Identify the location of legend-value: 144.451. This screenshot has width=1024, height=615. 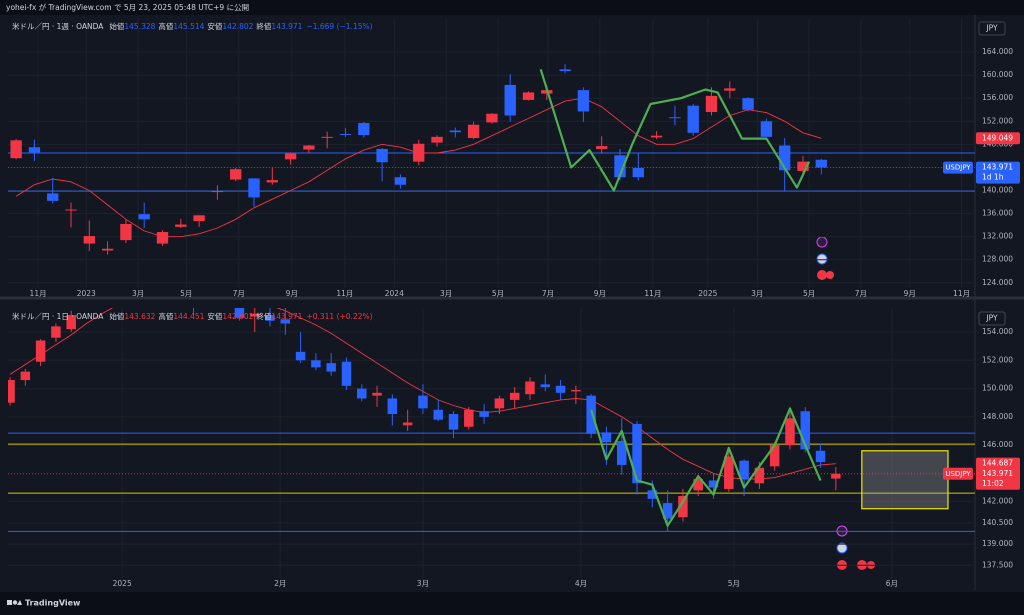
(188, 316).